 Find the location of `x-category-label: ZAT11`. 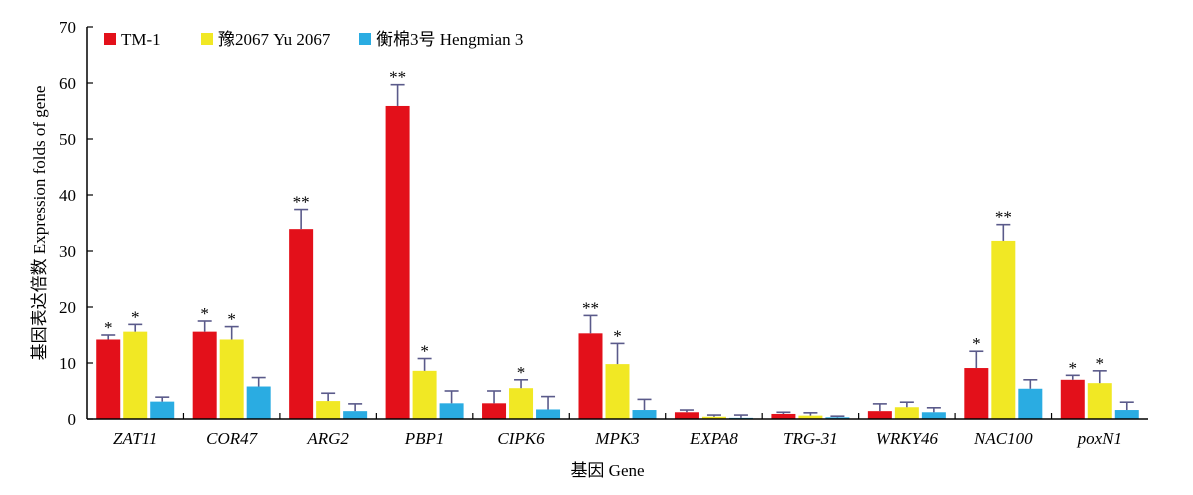

x-category-label: ZAT11 is located at coordinates (135, 438).